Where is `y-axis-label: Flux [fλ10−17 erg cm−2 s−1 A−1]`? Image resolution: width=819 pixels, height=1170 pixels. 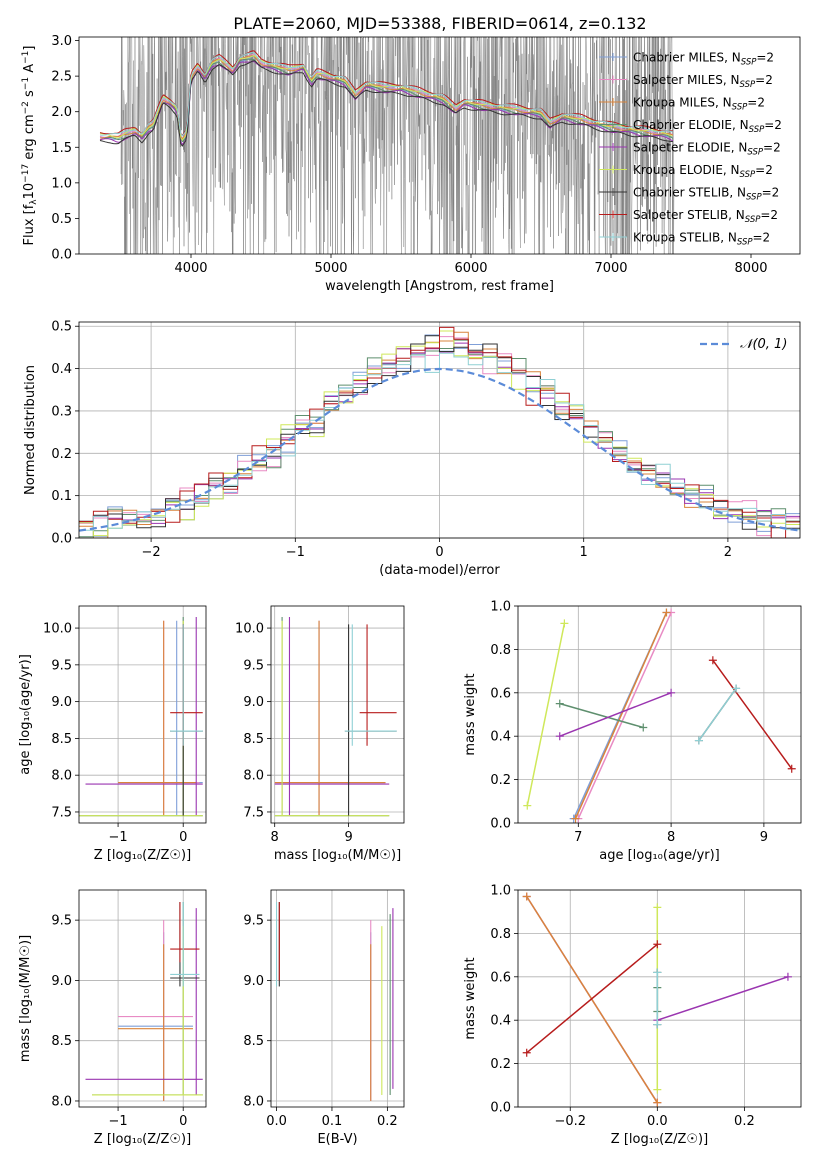
y-axis-label: Flux [fλ10−17 erg cm−2 s−1 A−1] is located at coordinates (30, 146).